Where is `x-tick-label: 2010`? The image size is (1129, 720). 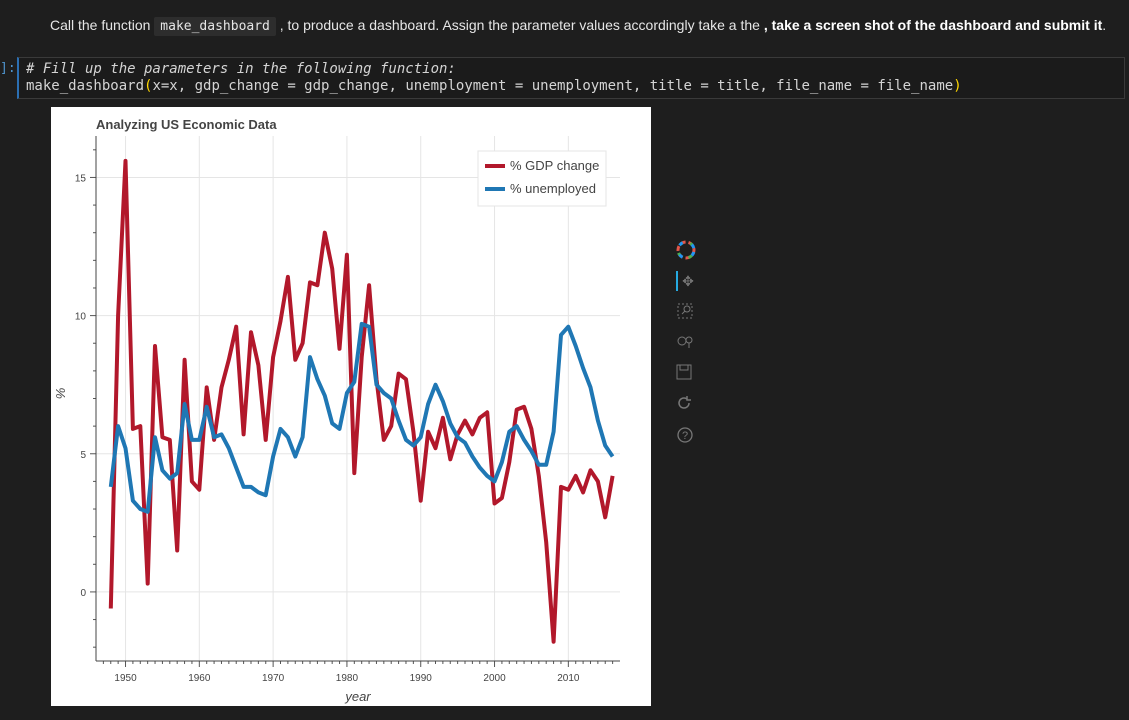 x-tick-label: 2010 is located at coordinates (568, 678).